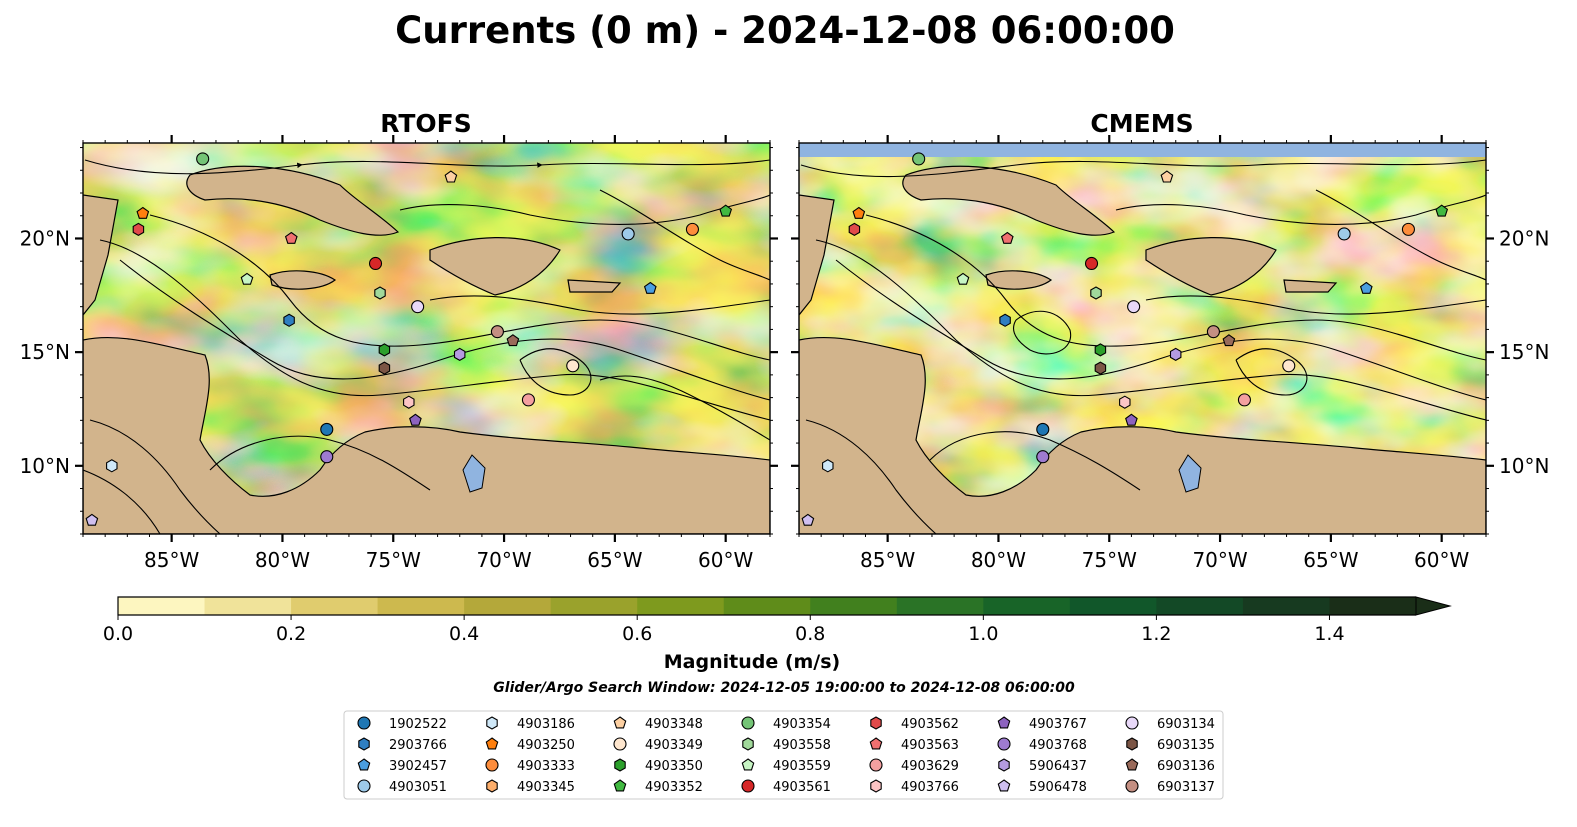 This screenshot has width=1577, height=827. I want to click on colorbar: 0.0 0.2 0.4 0.6 0.8 1.0 1.2 1.4 Magnitude (m/s), so click(777, 634).